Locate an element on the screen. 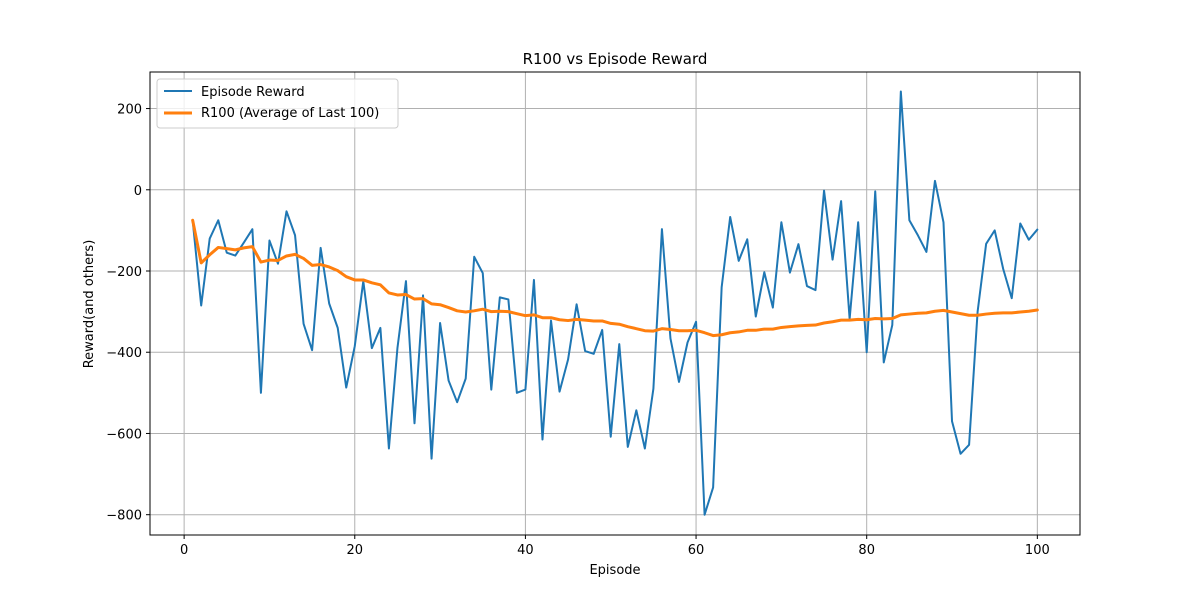 The width and height of the screenshot is (1200, 600). y-tick-label: 200 is located at coordinates (129, 110).